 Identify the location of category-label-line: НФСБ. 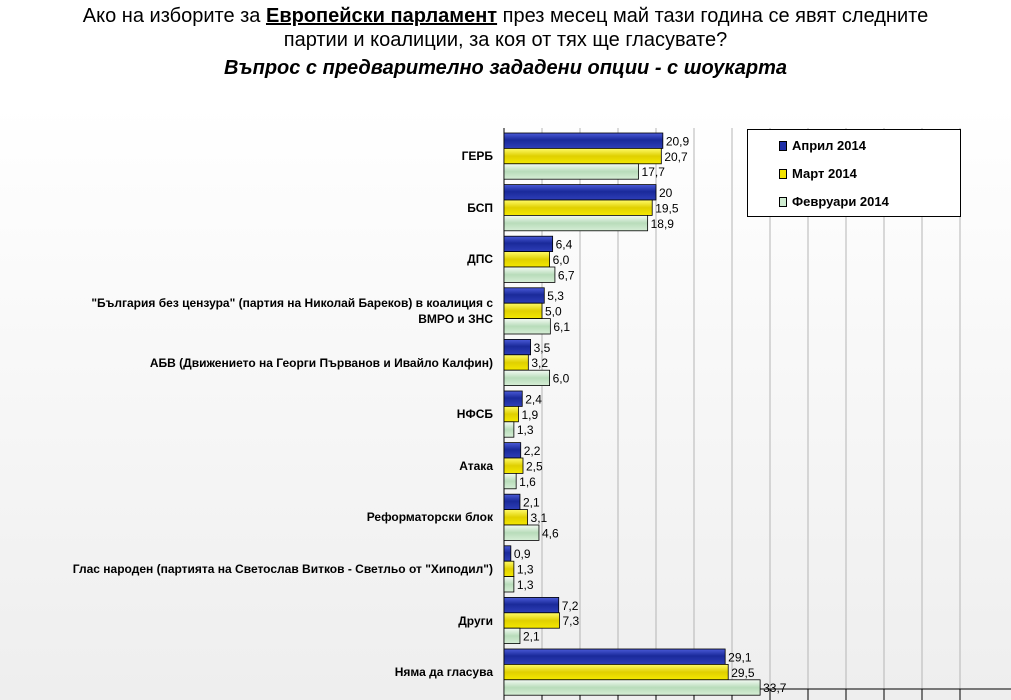
(474, 414).